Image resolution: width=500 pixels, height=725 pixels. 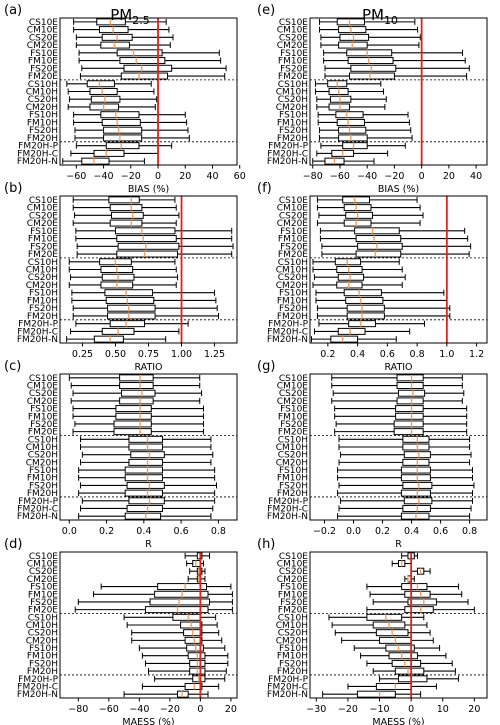 I want to click on panel-label: (d), so click(x=13, y=544).